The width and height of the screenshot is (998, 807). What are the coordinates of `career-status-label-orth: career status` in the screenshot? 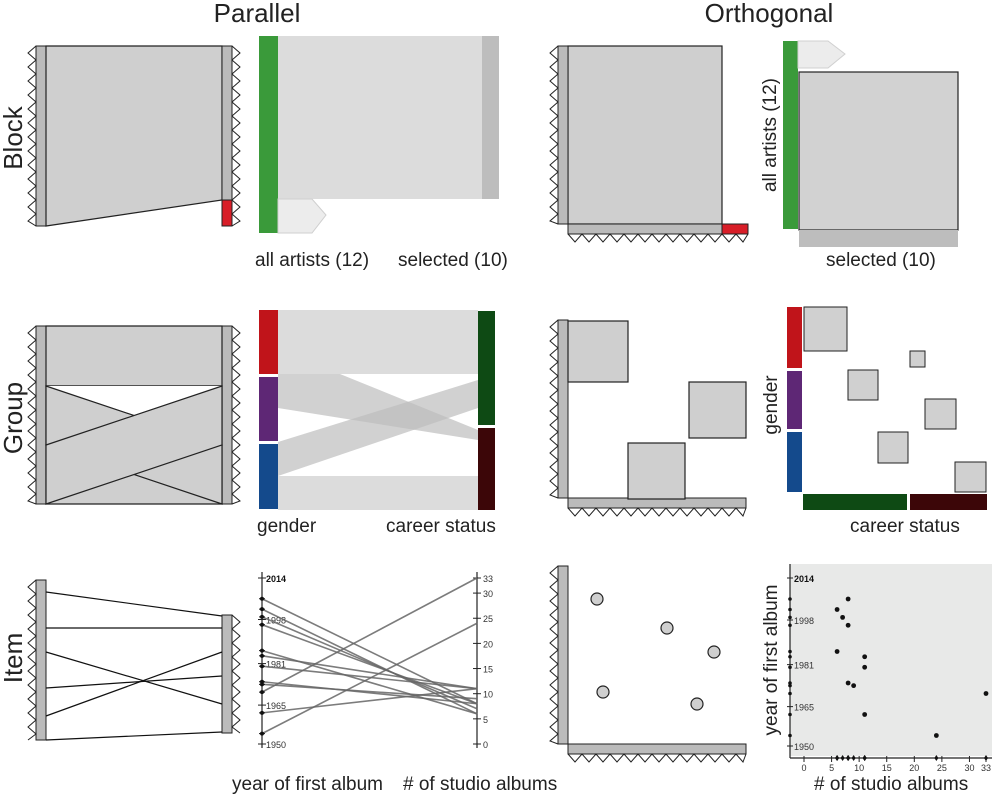 It's located at (905, 526).